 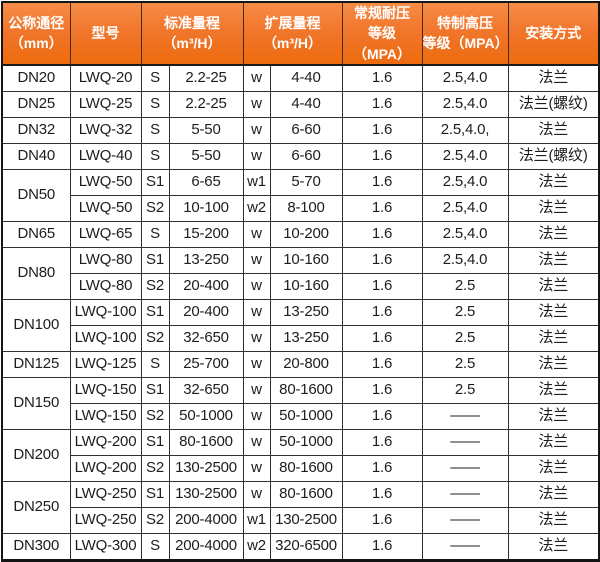 I want to click on table-row: DN300 LWQ-300 S 200-4000 w2 320-6500 1.6 —— 法兰, so click(x=300, y=546).